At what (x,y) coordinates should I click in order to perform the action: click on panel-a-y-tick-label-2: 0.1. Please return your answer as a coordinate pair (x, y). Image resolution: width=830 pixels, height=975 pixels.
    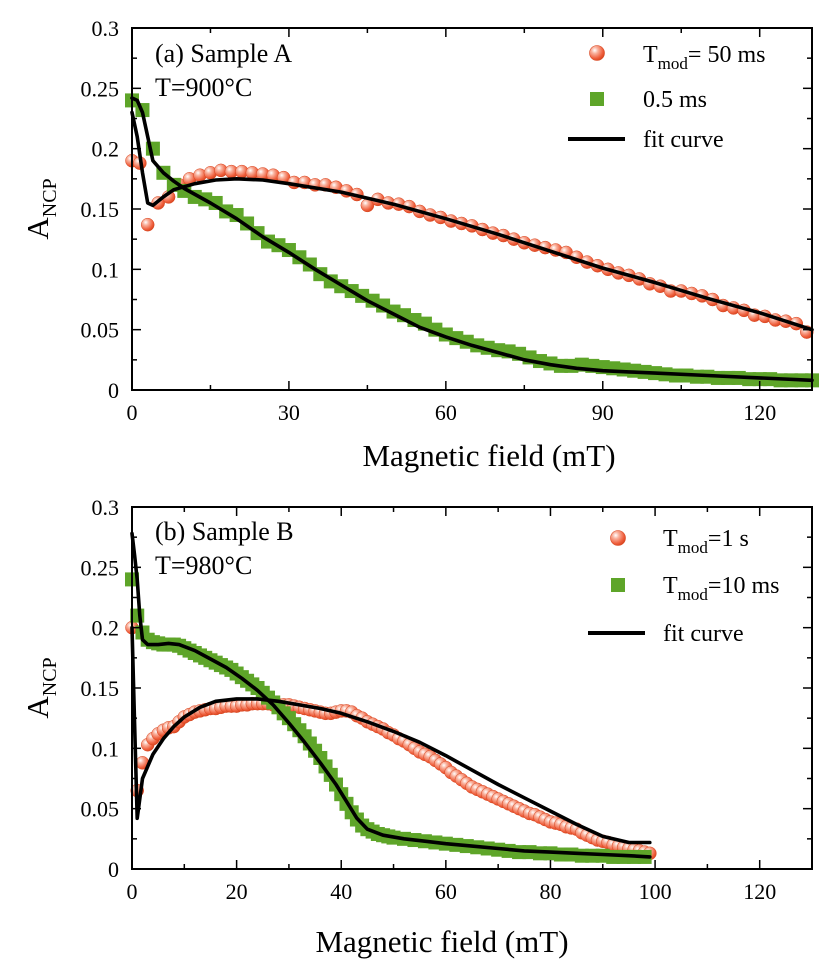
    Looking at the image, I should click on (106, 269).